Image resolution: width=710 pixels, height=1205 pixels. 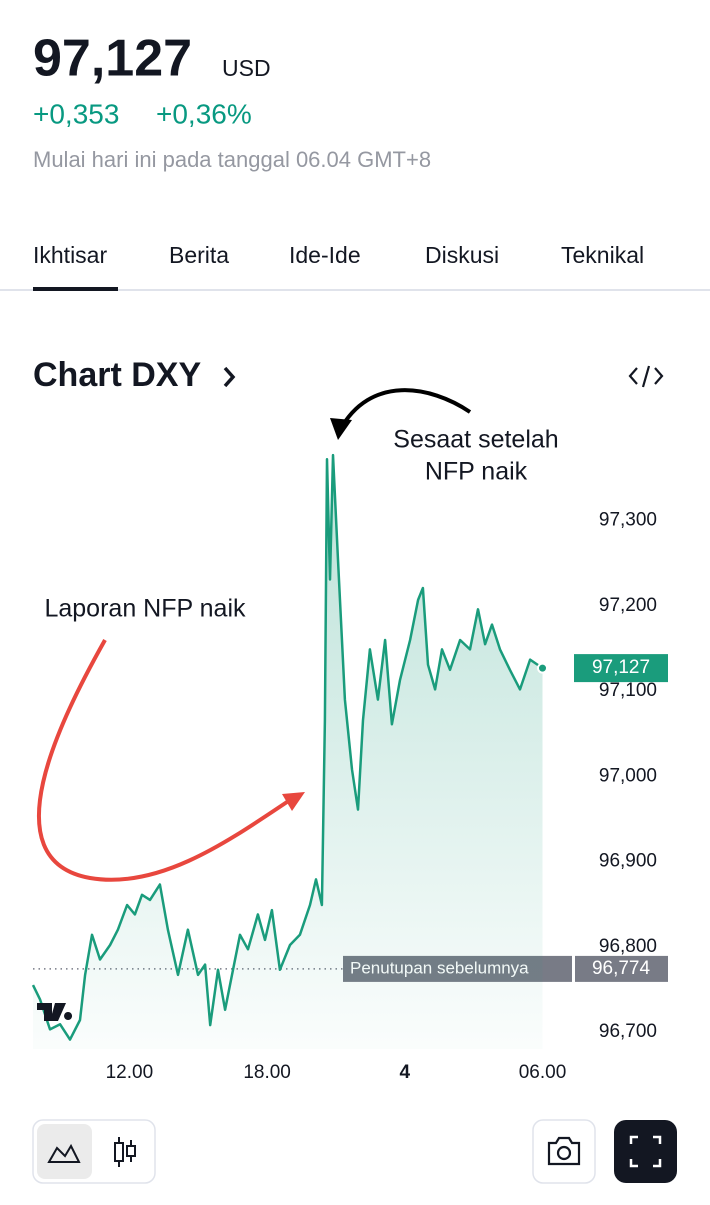 I want to click on tab: Diskusi, so click(x=462, y=255).